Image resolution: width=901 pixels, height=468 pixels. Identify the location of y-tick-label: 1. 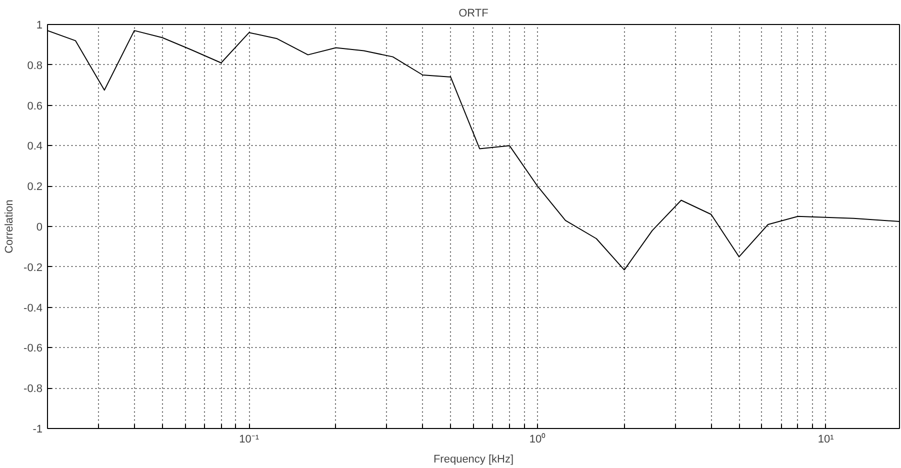
(39, 26).